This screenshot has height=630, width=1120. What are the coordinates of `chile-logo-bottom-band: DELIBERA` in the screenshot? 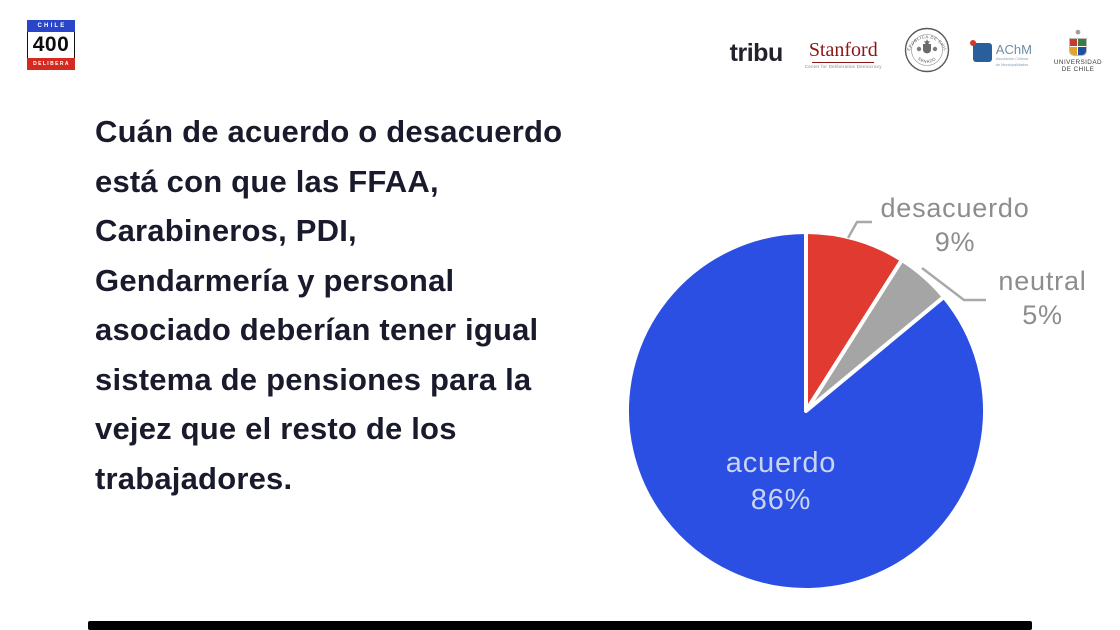 It's located at (51, 64).